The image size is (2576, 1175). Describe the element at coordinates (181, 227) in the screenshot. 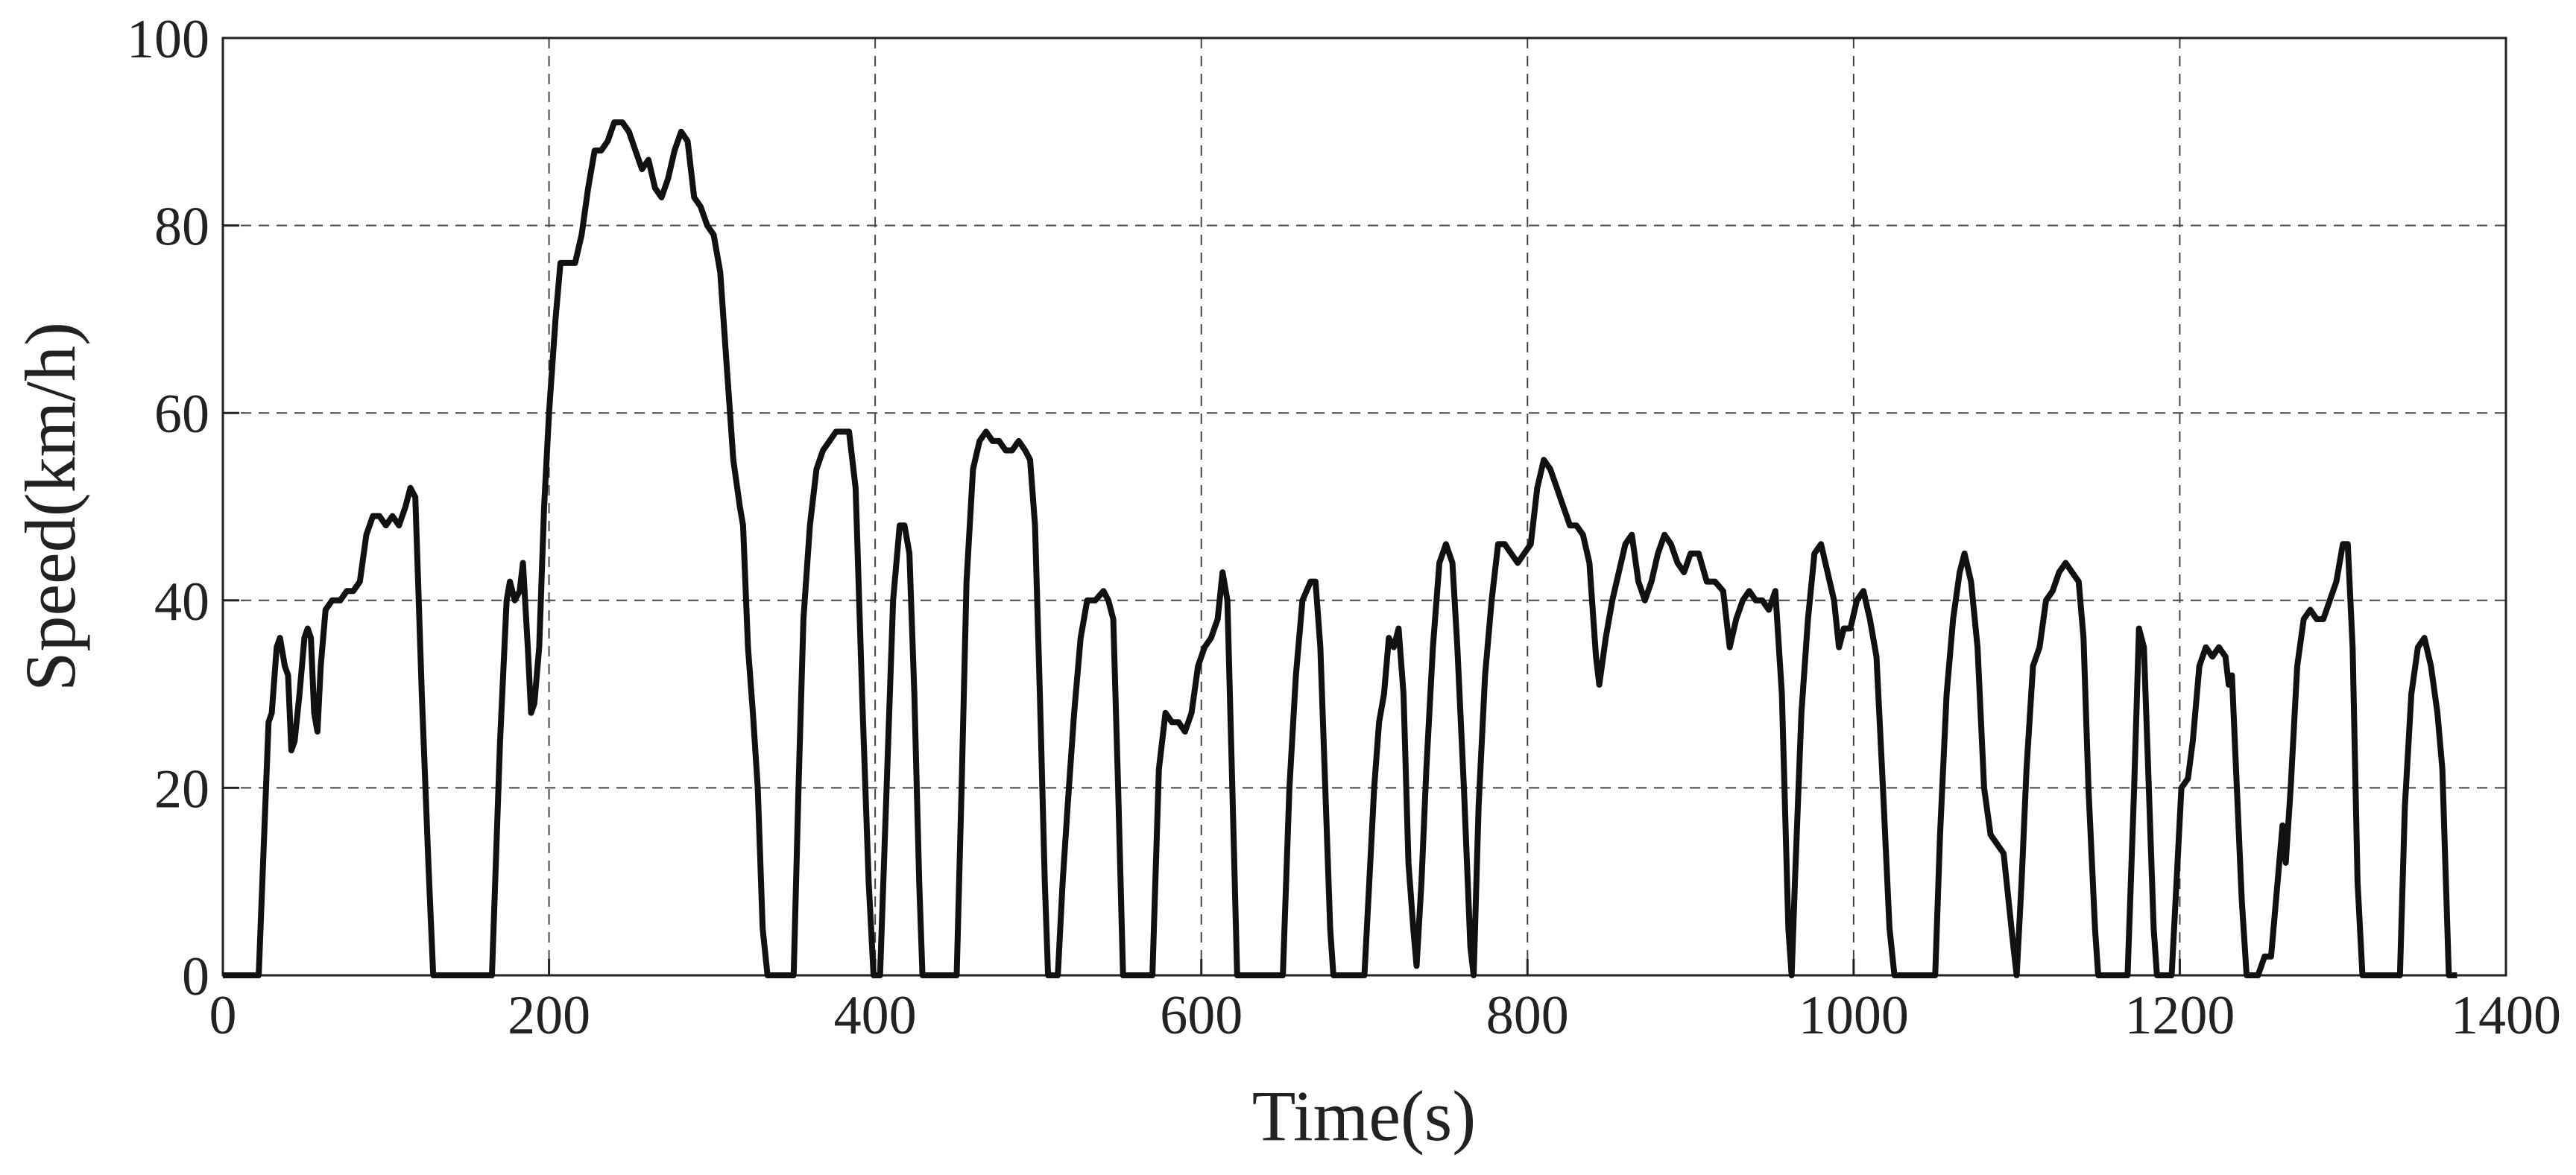

I see `y-tick-label: 80` at that location.